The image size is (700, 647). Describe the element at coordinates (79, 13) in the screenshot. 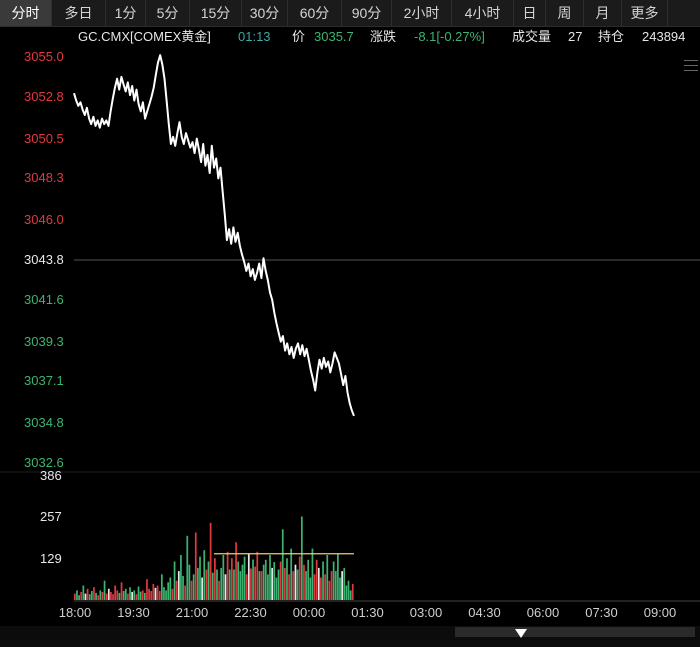

I see `tab-1: 多日` at that location.